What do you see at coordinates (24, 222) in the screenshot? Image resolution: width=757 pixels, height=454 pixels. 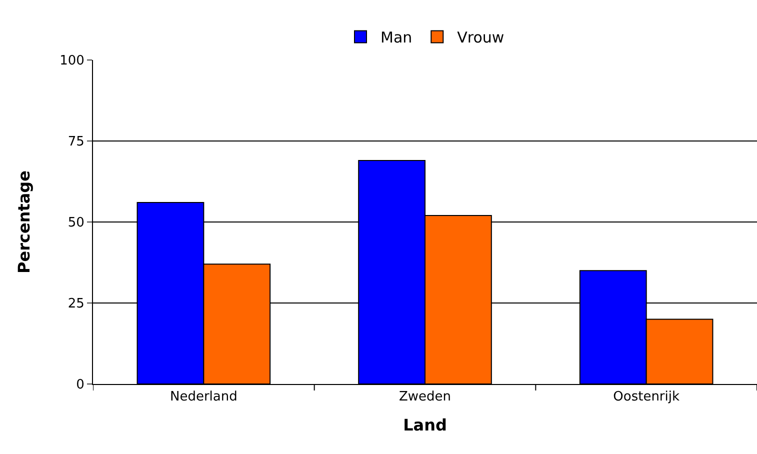 I see `y-axis-title: Percentage` at bounding box center [24, 222].